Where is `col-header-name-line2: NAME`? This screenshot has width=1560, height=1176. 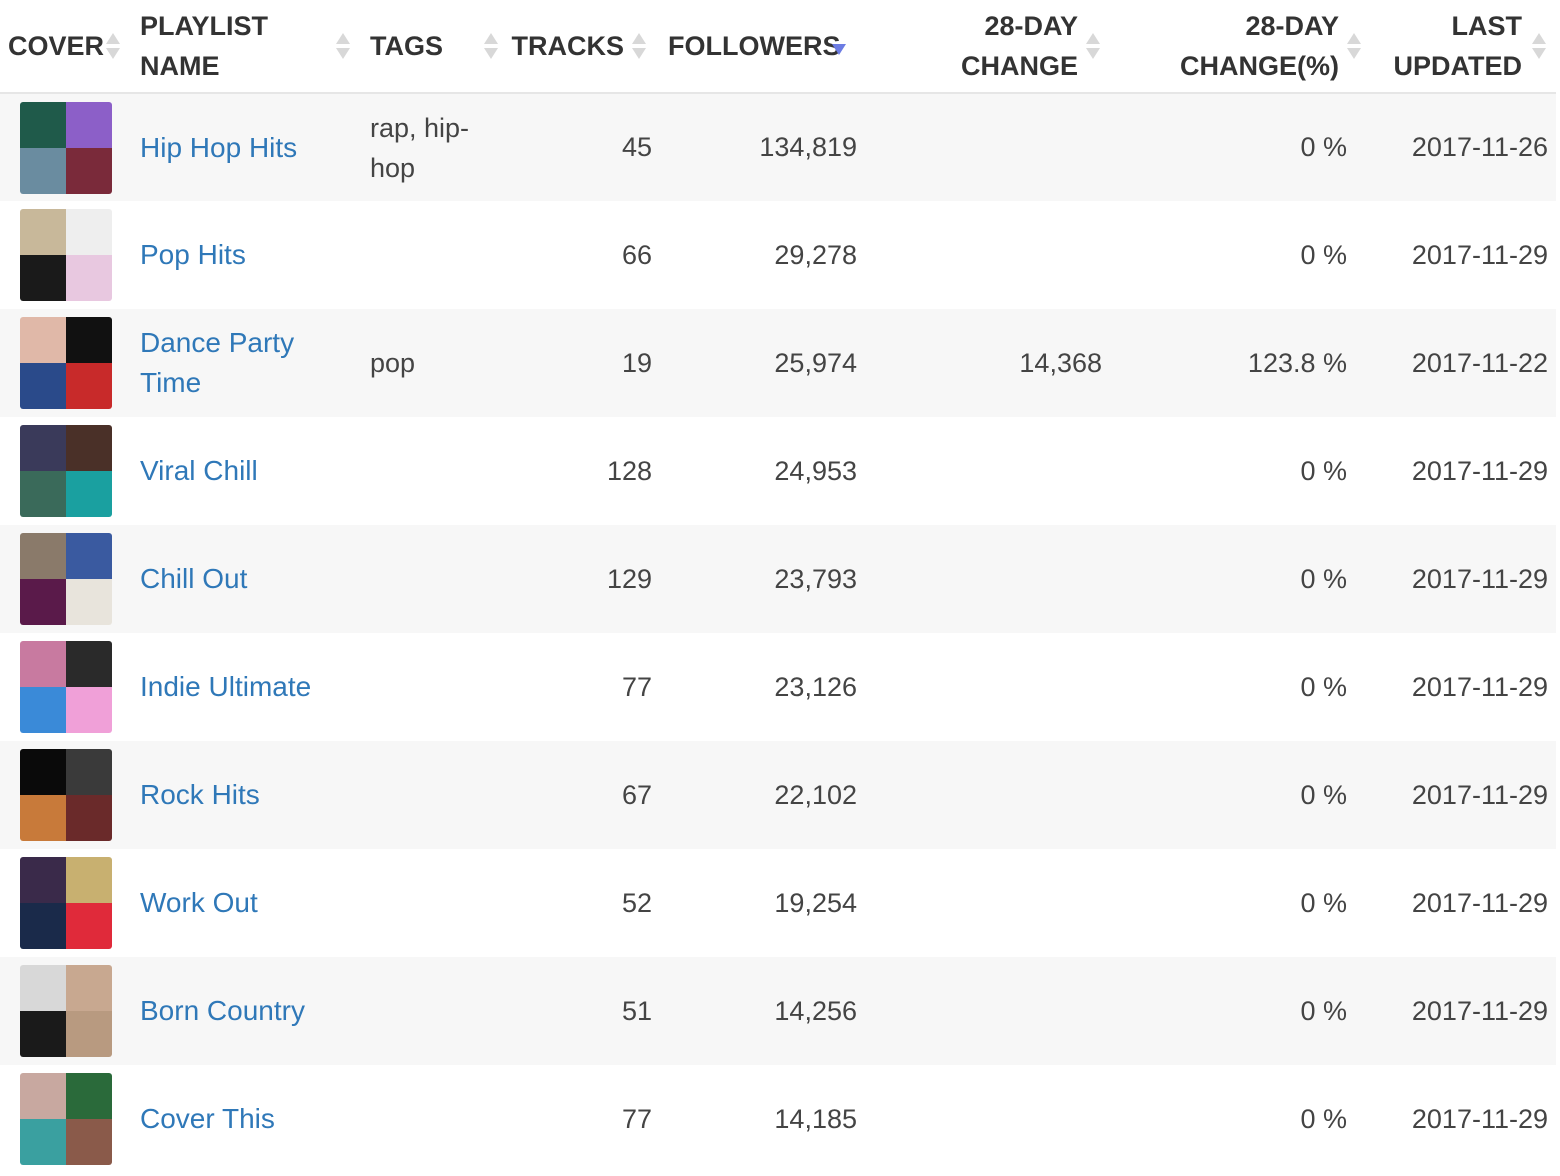
col-header-name-line2: NAME is located at coordinates (180, 66).